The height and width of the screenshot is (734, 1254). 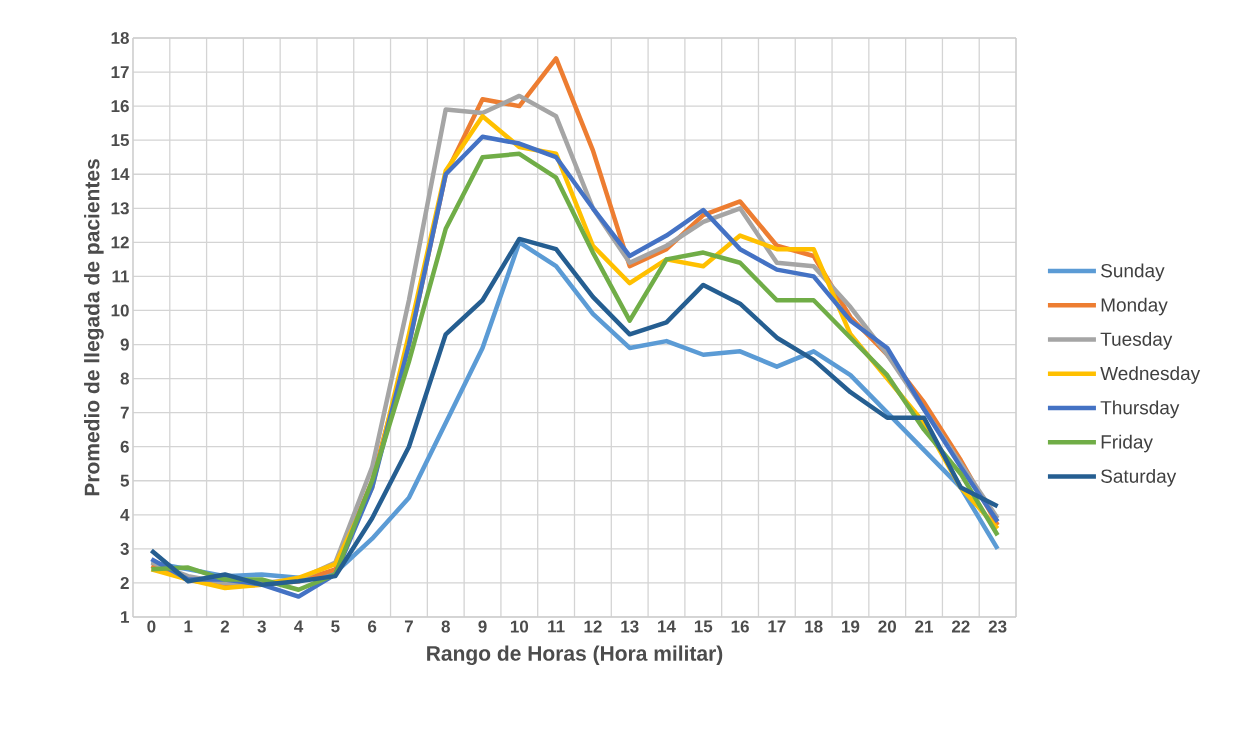 I want to click on y-tick-label: 9, so click(x=124, y=344).